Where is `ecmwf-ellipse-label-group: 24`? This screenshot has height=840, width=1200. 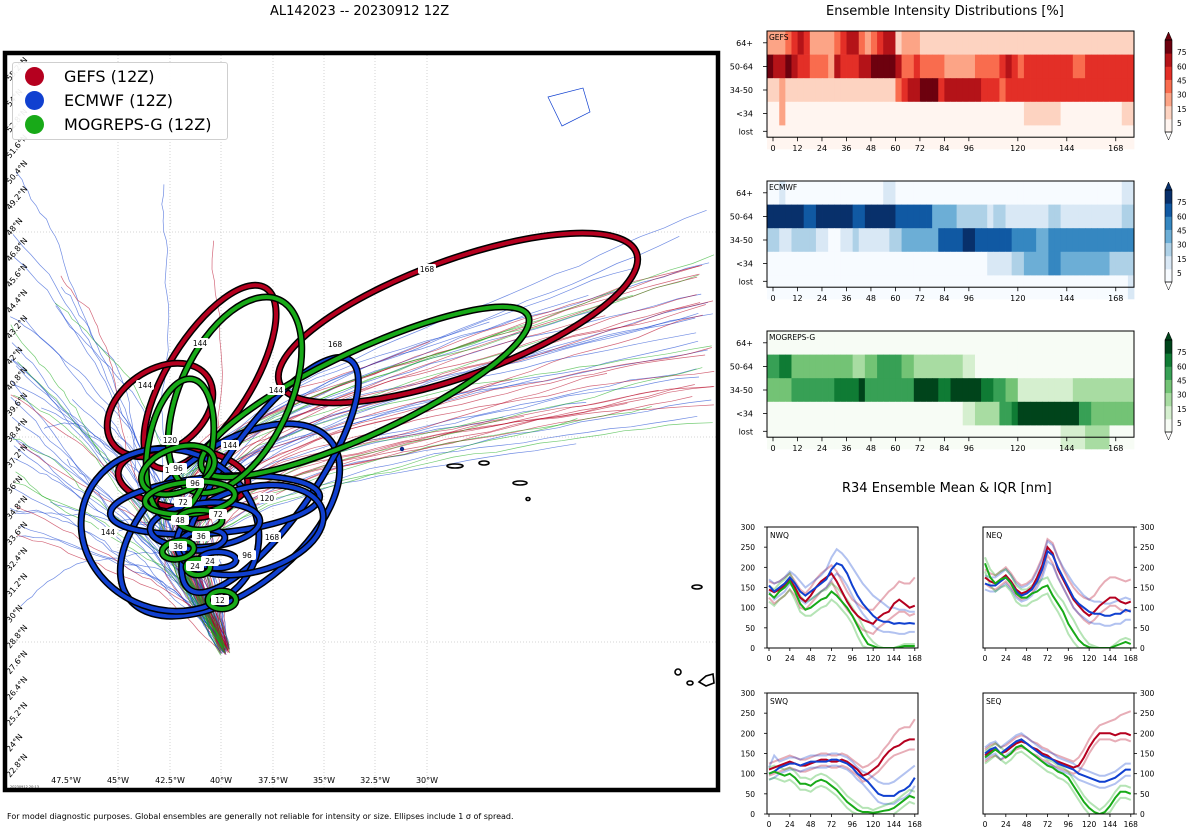
ecmwf-ellipse-label-group: 24 is located at coordinates (210, 561).